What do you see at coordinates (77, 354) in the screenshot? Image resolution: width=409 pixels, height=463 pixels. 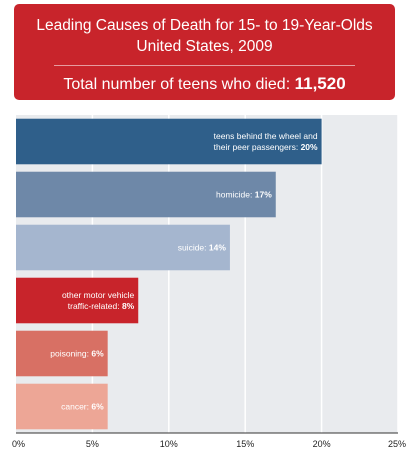 I see `bar-label: poisoning: 6%` at bounding box center [77, 354].